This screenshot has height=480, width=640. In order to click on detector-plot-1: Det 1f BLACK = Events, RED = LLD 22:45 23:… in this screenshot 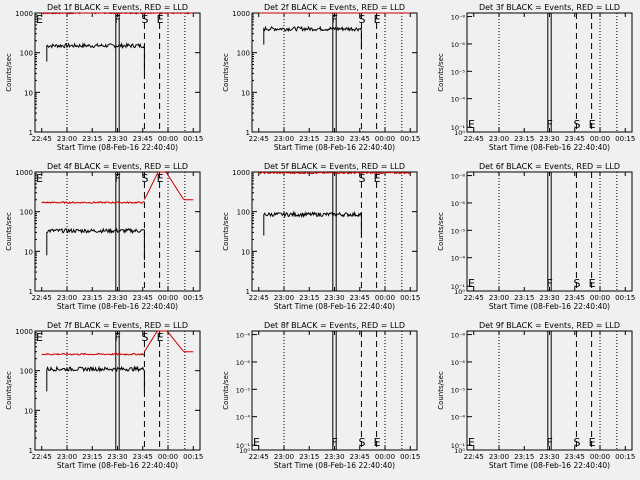, I will do `click(104, 77)`.